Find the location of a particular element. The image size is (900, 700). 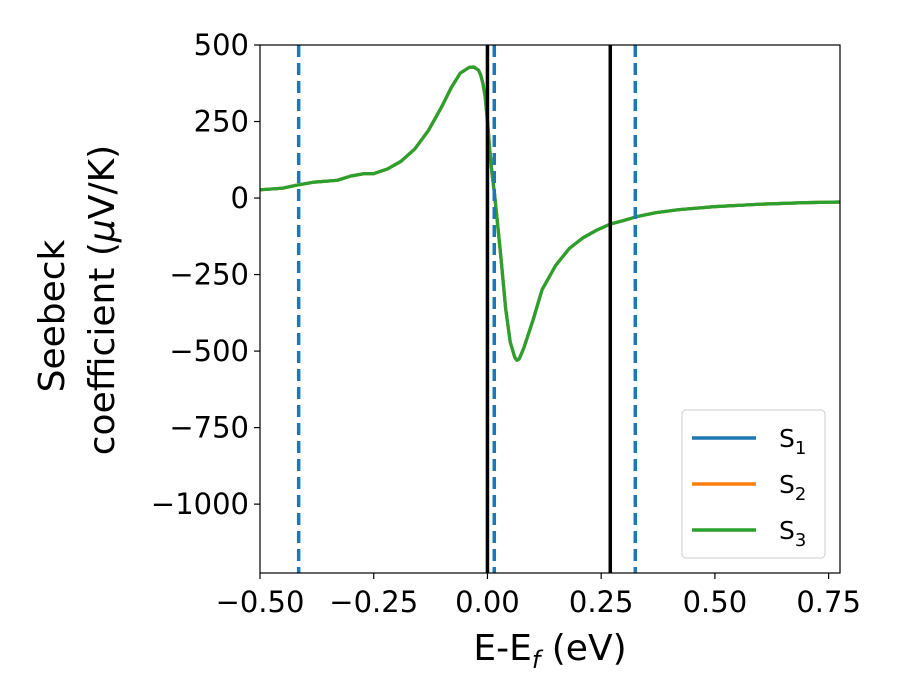

x-tick-label: 0.50 is located at coordinates (715, 602).